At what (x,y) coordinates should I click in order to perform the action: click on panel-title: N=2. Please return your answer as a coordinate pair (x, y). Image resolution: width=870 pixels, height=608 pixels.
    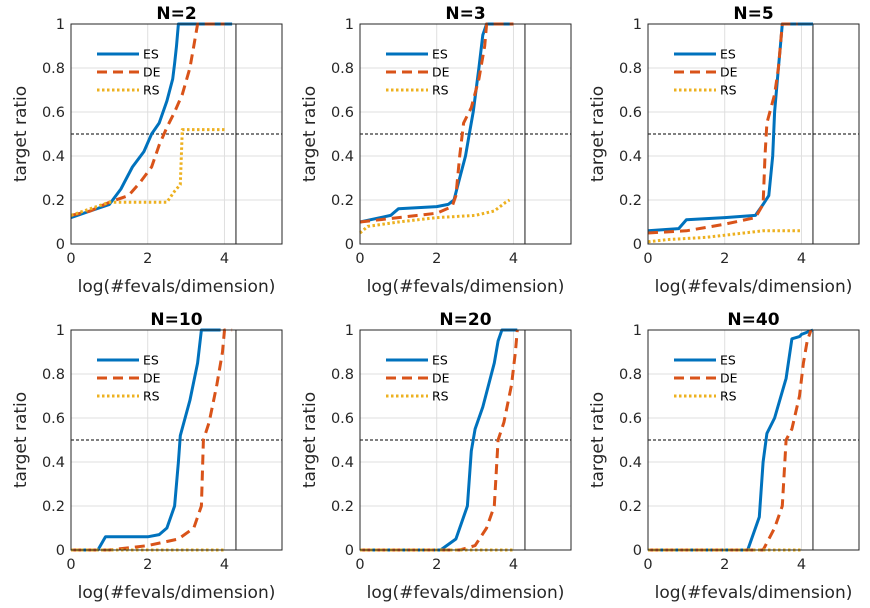
    Looking at the image, I should click on (176, 14).